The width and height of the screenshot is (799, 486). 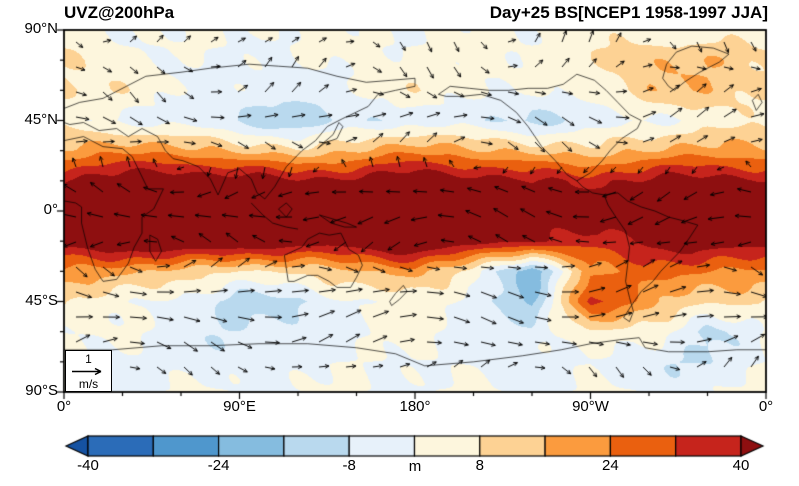 I want to click on colorbar-tick-label: -8, so click(x=349, y=465).